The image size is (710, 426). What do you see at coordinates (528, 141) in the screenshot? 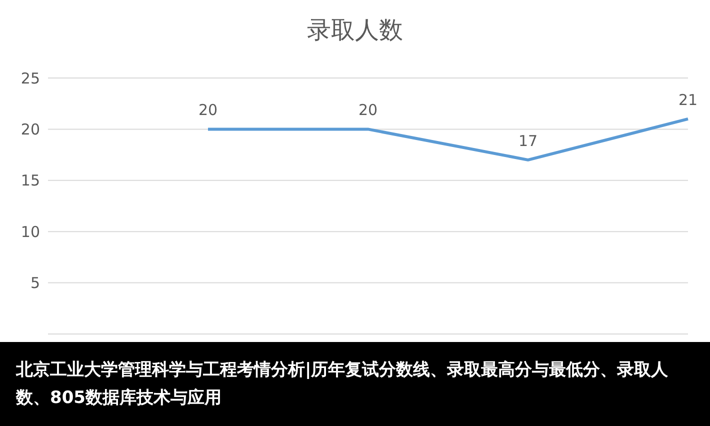
I see `data-label: 17` at bounding box center [528, 141].